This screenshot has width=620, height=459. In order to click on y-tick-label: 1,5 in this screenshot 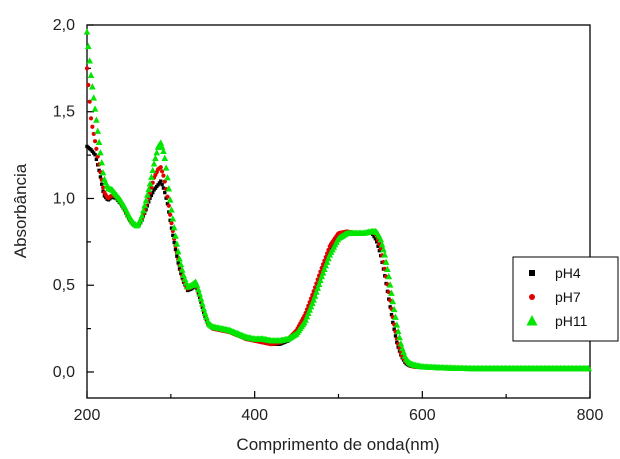, I will do `click(64, 112)`.